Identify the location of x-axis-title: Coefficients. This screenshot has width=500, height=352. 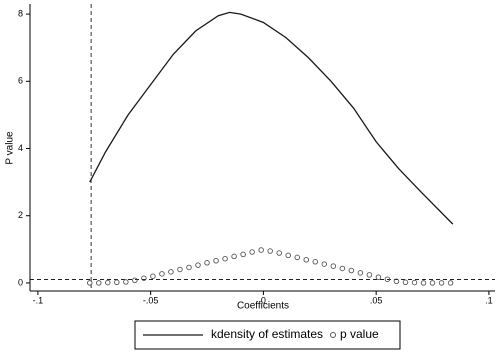
(263, 306).